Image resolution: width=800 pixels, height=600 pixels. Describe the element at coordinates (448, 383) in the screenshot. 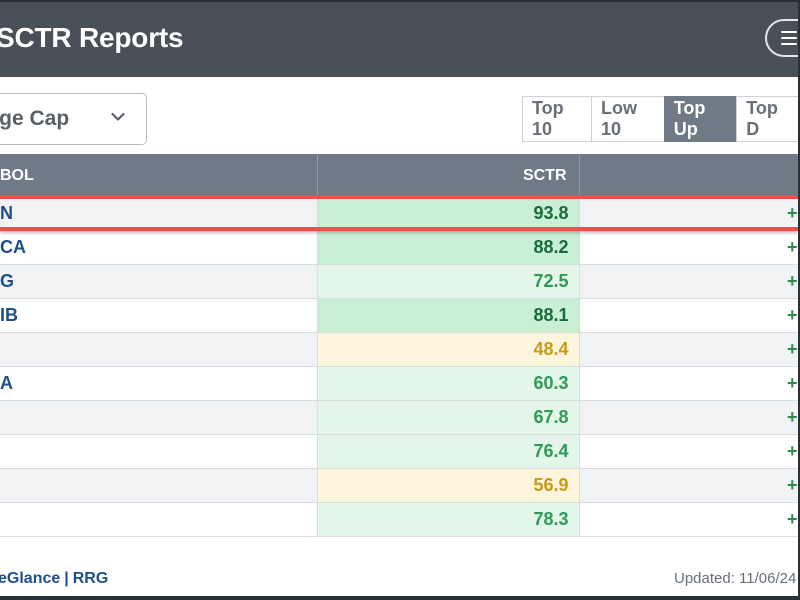

I see `sctr-cell: 60.3` at that location.